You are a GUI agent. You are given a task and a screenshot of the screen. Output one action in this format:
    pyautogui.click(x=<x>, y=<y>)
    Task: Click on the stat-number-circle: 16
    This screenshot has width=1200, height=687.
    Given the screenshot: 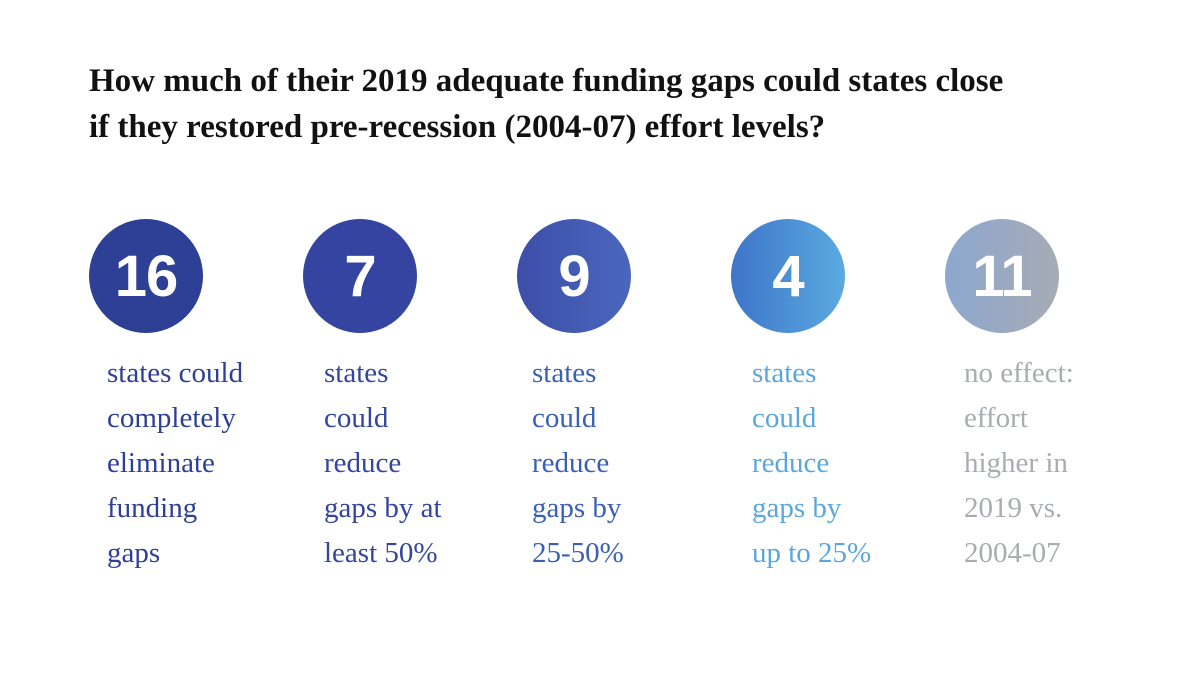 What is the action you would take?
    pyautogui.click(x=146, y=276)
    